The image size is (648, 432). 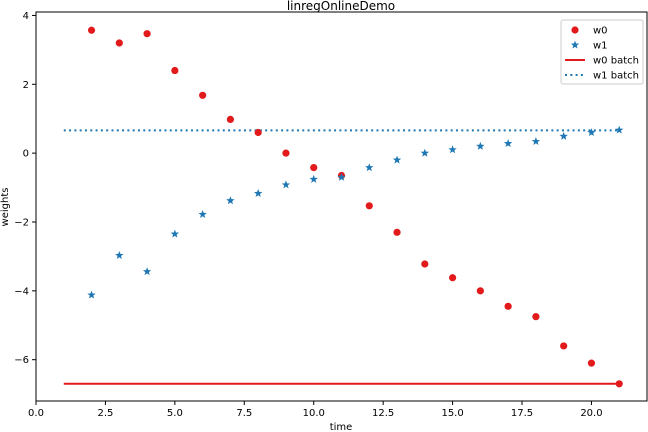 What do you see at coordinates (575, 30) in the screenshot?
I see `legend-w0-marker` at bounding box center [575, 30].